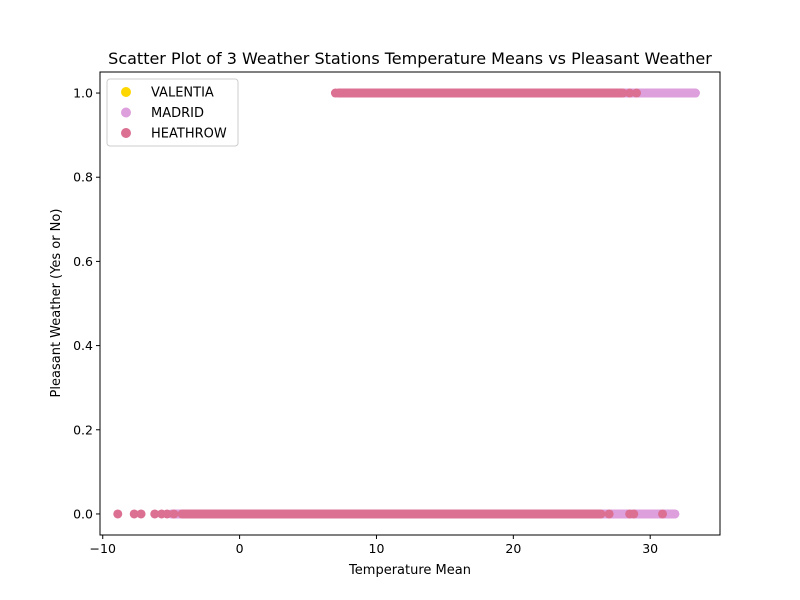 The image size is (800, 600). What do you see at coordinates (177, 113) in the screenshot?
I see `legend-label: MADRID` at bounding box center [177, 113].